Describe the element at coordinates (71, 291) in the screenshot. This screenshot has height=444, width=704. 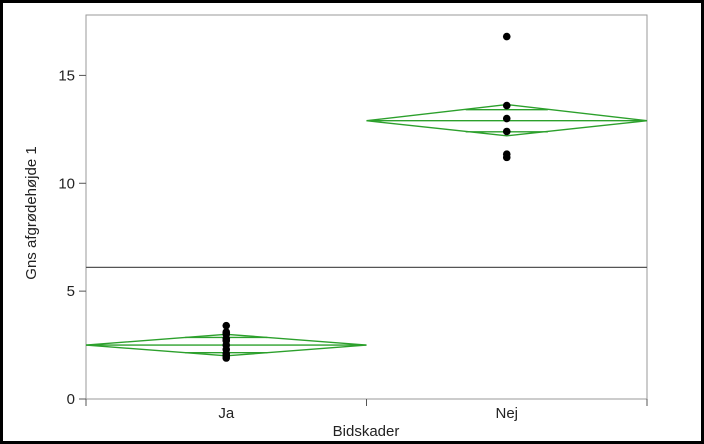
I see `y-tick-label: 5` at that location.